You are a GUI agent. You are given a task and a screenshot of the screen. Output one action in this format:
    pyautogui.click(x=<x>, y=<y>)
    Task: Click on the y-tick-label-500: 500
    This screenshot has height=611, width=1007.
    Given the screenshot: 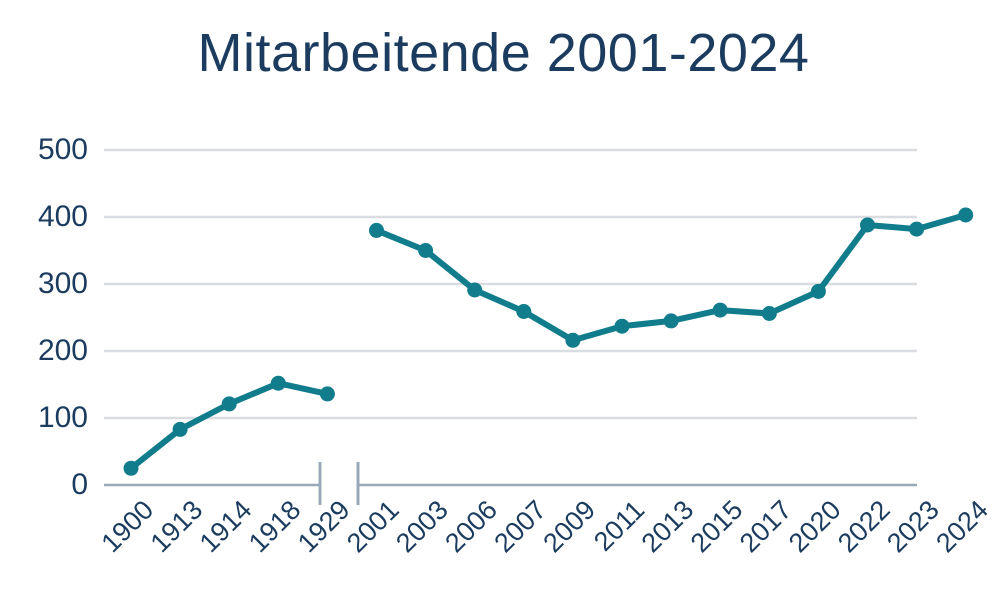 What is the action you would take?
    pyautogui.click(x=62, y=149)
    